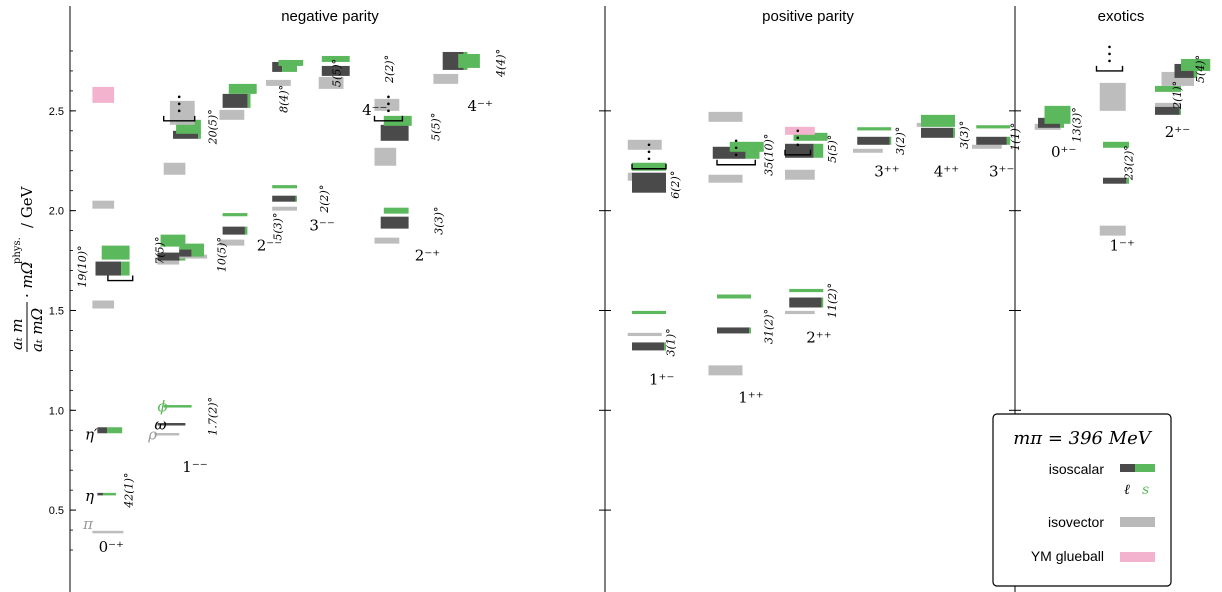  Describe the element at coordinates (152, 434) in the screenshot. I see `state-name-label: ρ` at that location.